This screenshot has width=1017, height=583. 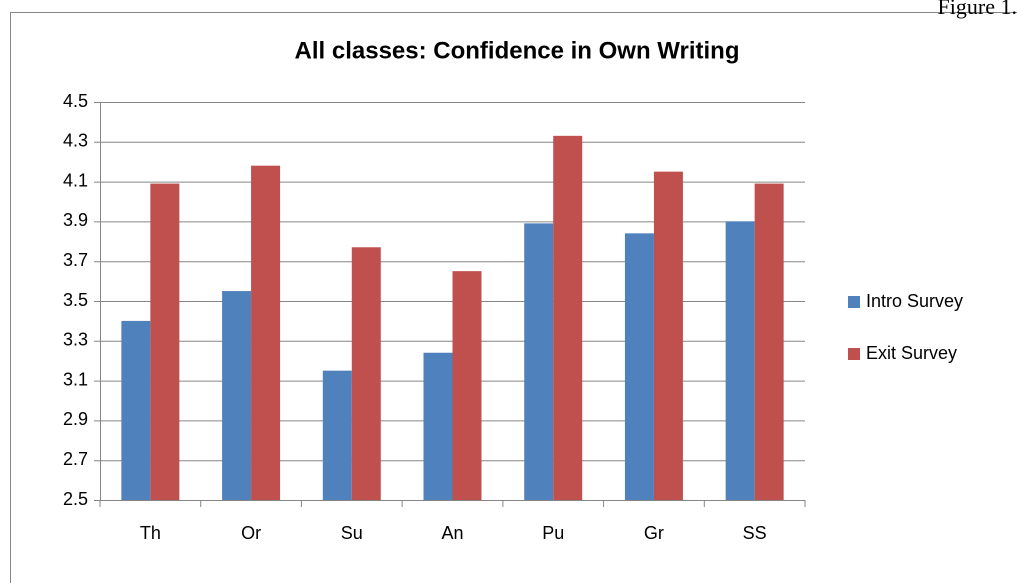 I want to click on x-tick-label: Or, so click(x=251, y=533).